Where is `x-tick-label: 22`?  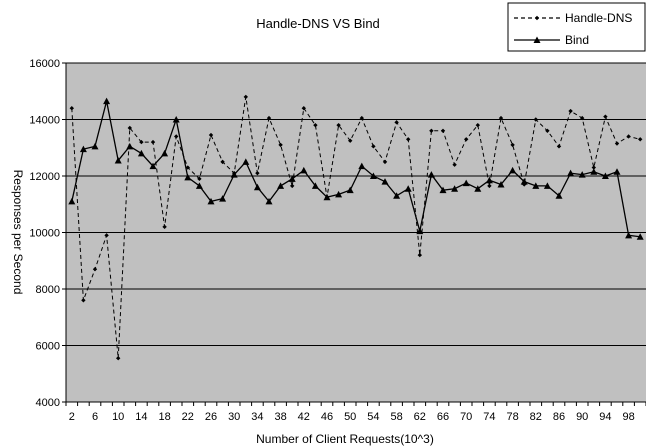
x-tick-label: 22 is located at coordinates (188, 417).